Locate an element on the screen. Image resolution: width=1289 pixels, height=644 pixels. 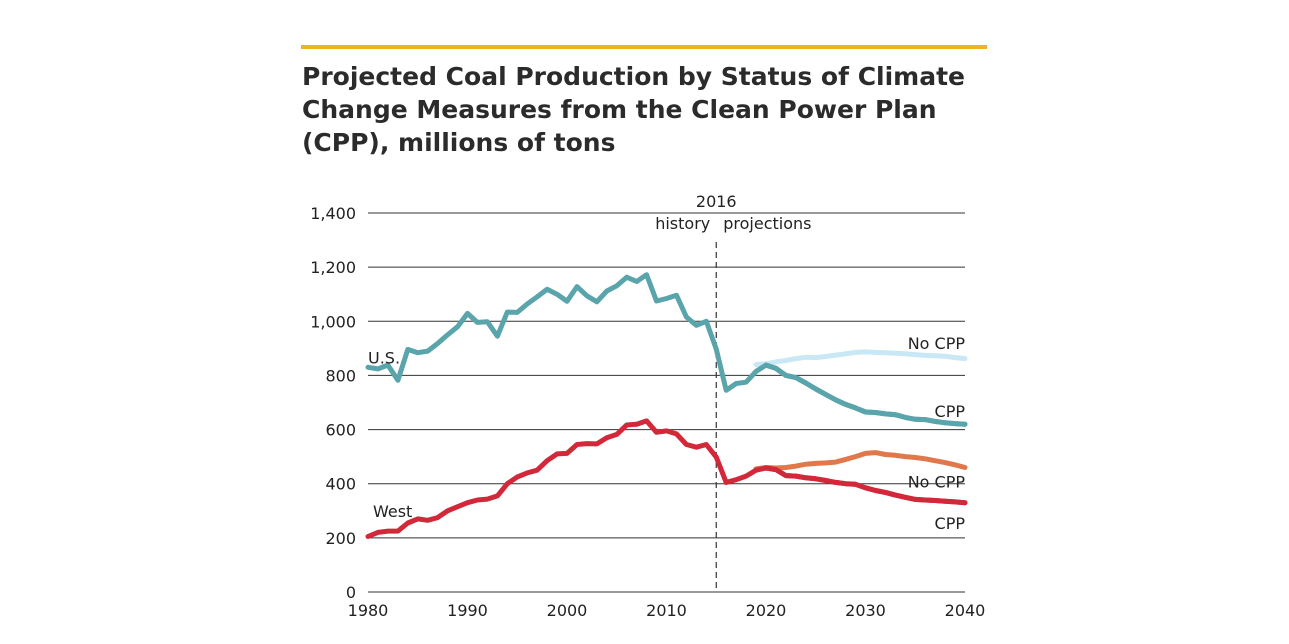
y-tick-label: 600 is located at coordinates (340, 430).